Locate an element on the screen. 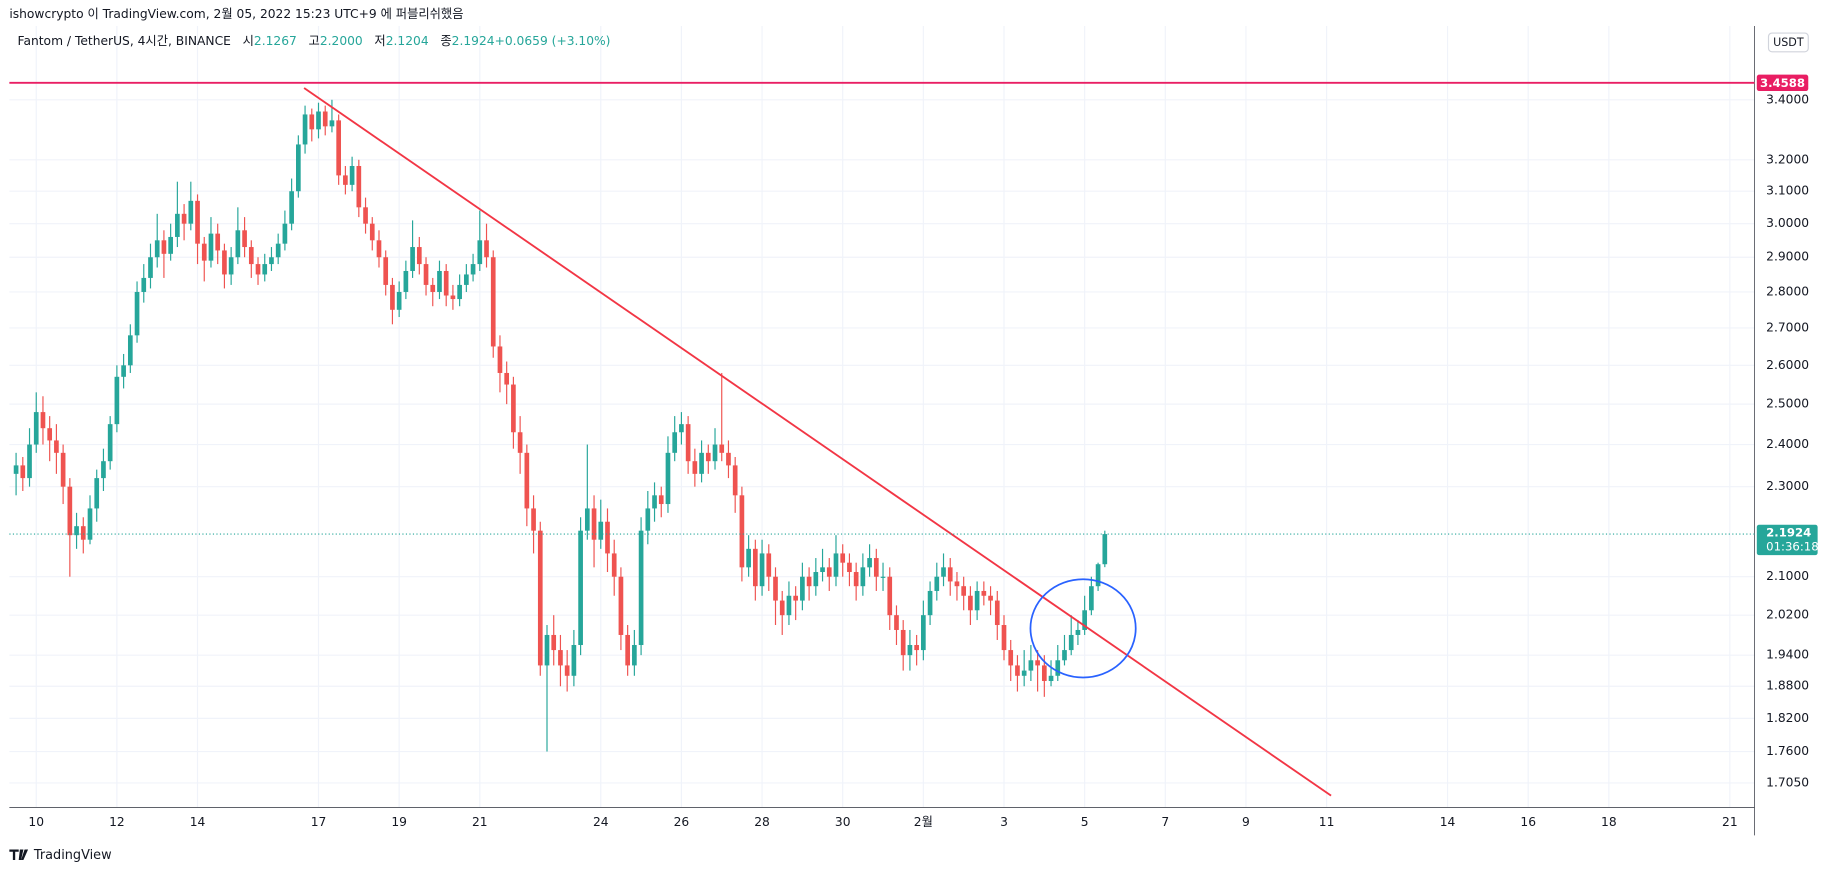 The width and height of the screenshot is (1834, 872). y-tick-label: 2.3000 is located at coordinates (1787, 486).